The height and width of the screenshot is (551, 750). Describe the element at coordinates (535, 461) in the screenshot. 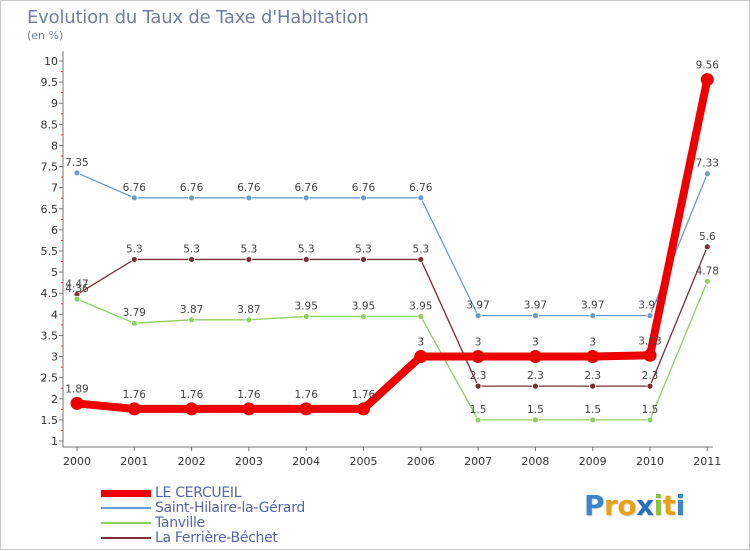

I see `x-tick-label: 2008` at that location.